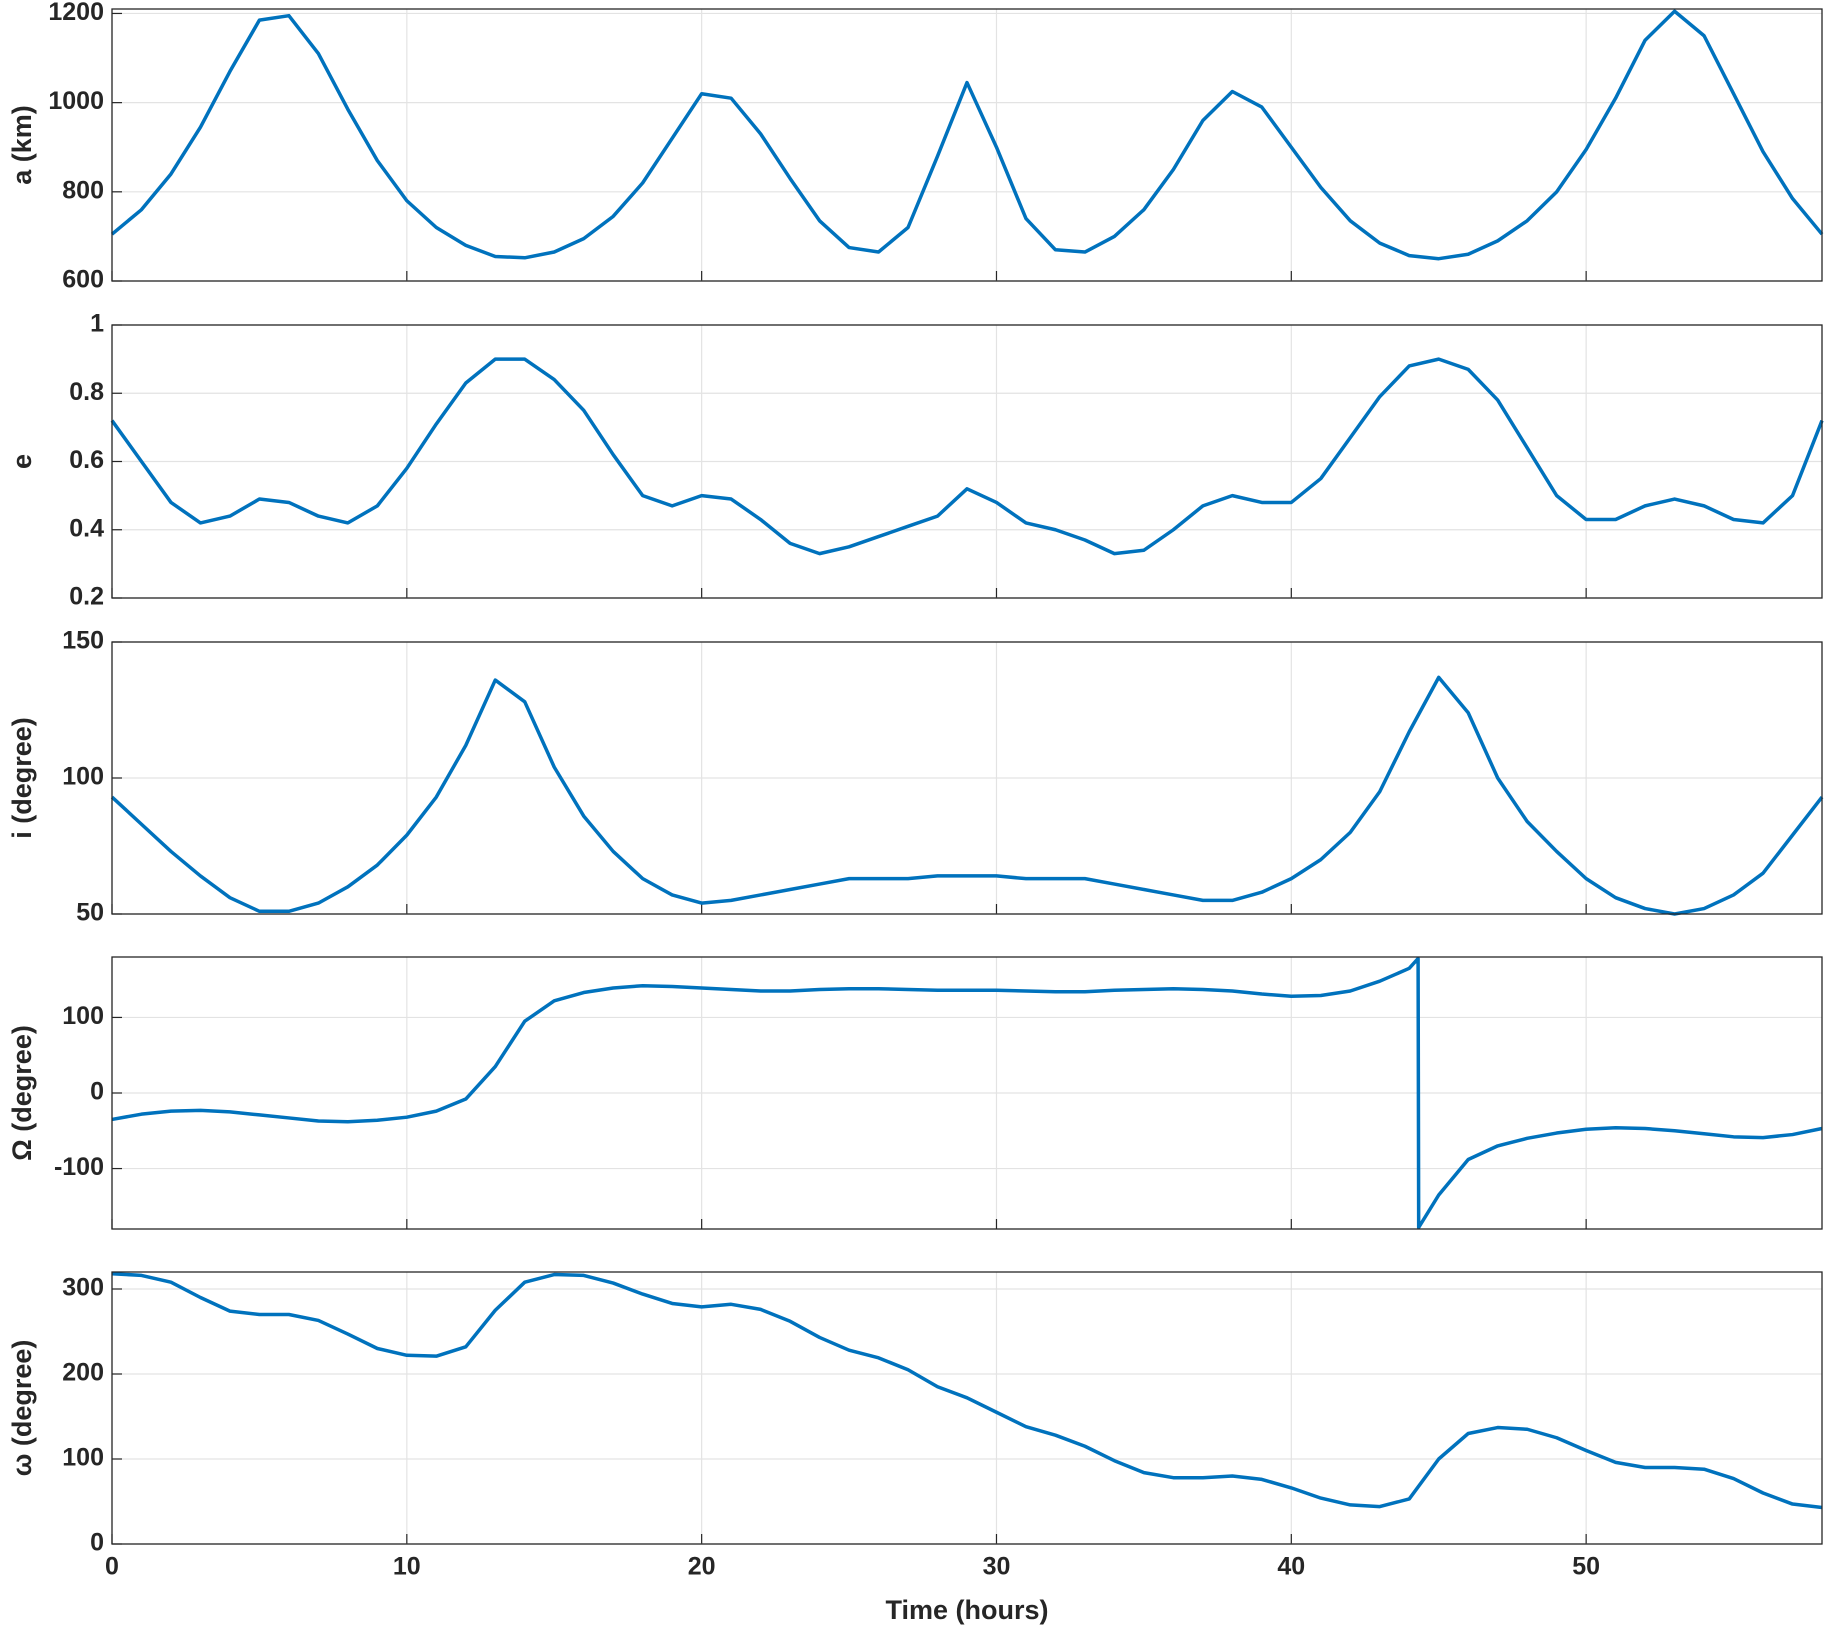 Image resolution: width=1832 pixels, height=1632 pixels. I want to click on y-tick-label: -100, so click(79, 1167).